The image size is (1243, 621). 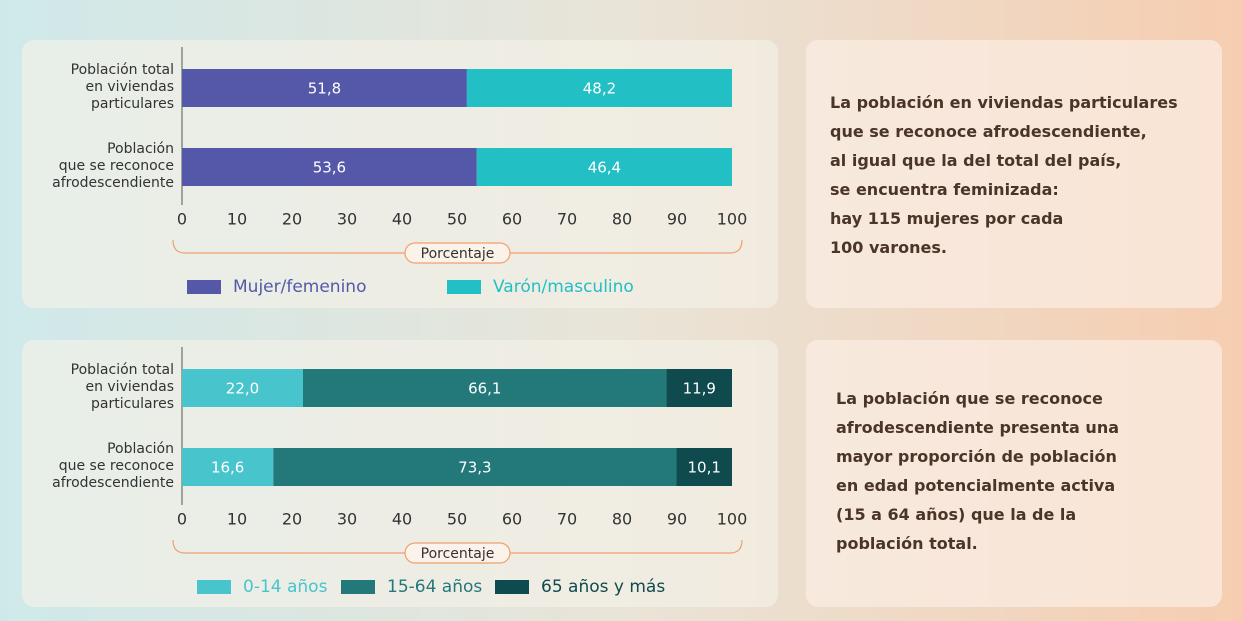 I want to click on legend-label: 0-14 años, so click(x=285, y=587).